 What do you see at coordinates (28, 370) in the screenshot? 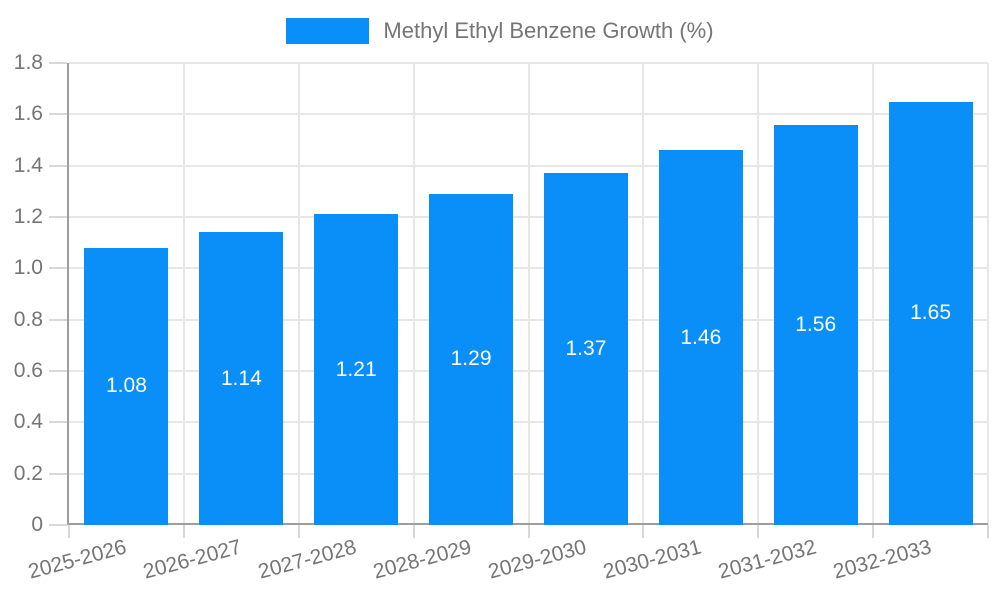
I see `y-axis-tick-label: 0.6` at bounding box center [28, 370].